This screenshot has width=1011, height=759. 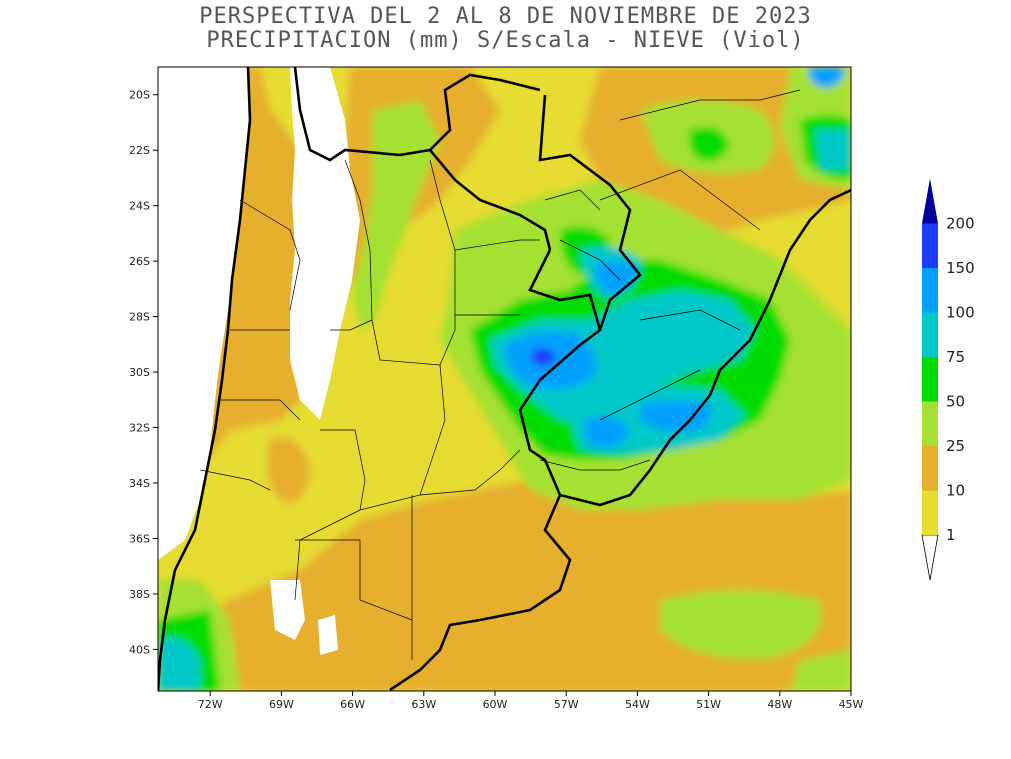 I want to click on x-axis: 72W 69W 66W 63W 60W 57W 54W 51W 48W 45W, so click(x=531, y=701).